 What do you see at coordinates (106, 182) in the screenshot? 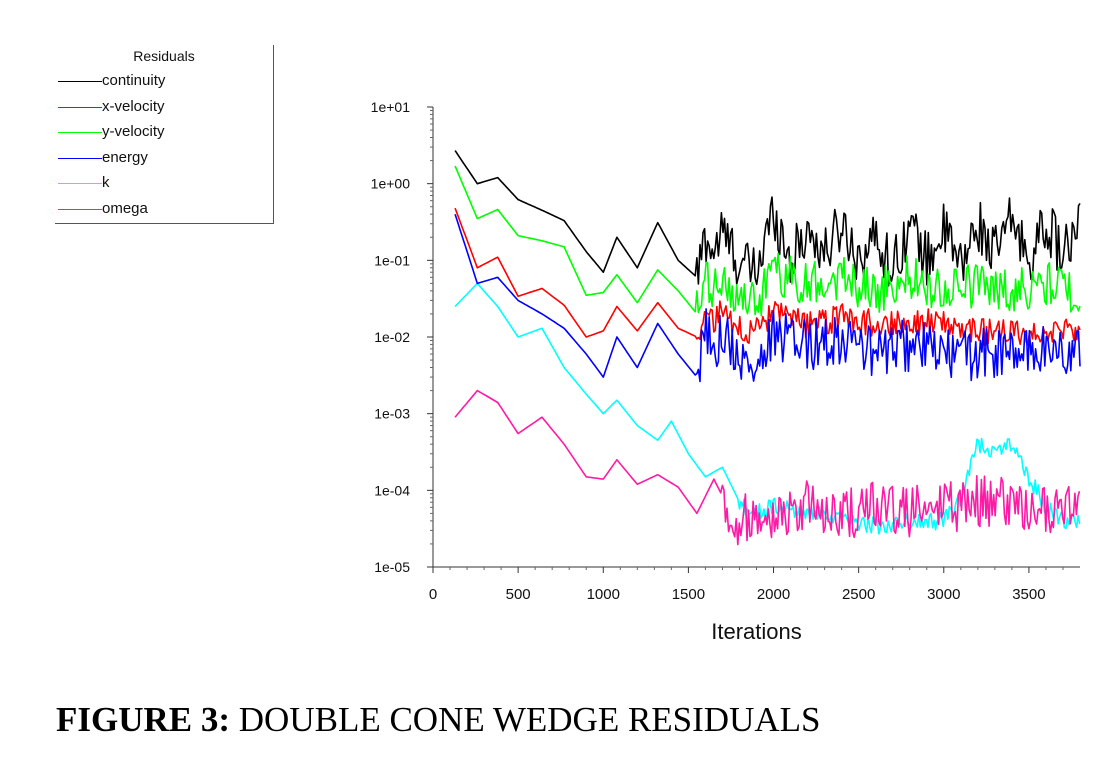
I see `legend-label: k` at bounding box center [106, 182].